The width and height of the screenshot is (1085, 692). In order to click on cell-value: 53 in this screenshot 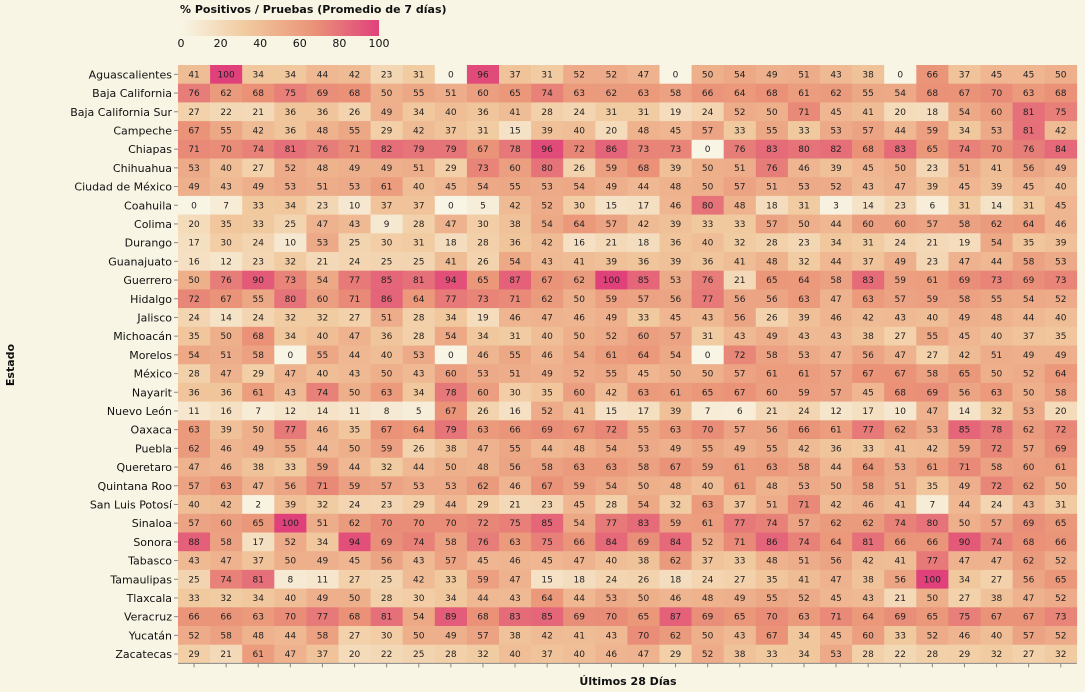, I will do `click(835, 131)`.